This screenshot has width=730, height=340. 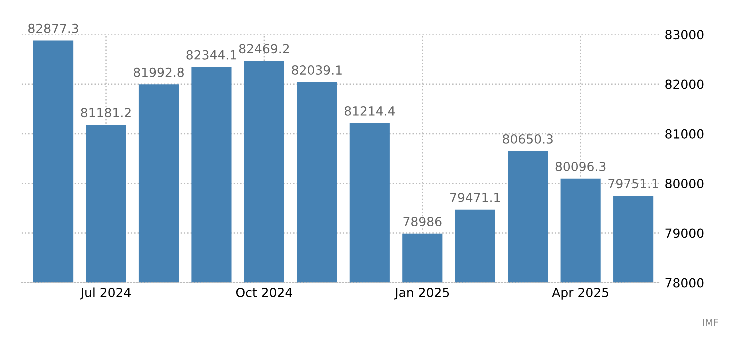 I want to click on data-label: 79471.1, so click(x=475, y=197).